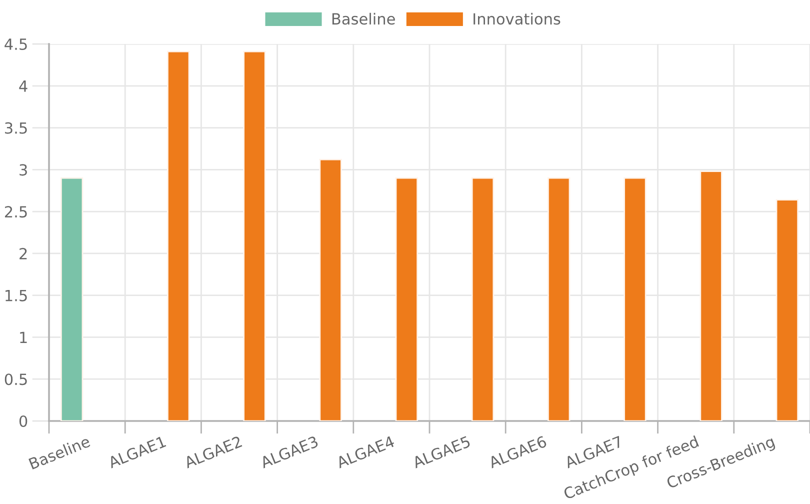 The width and height of the screenshot is (810, 504). I want to click on y-tick-label: 3.5, so click(16, 128).